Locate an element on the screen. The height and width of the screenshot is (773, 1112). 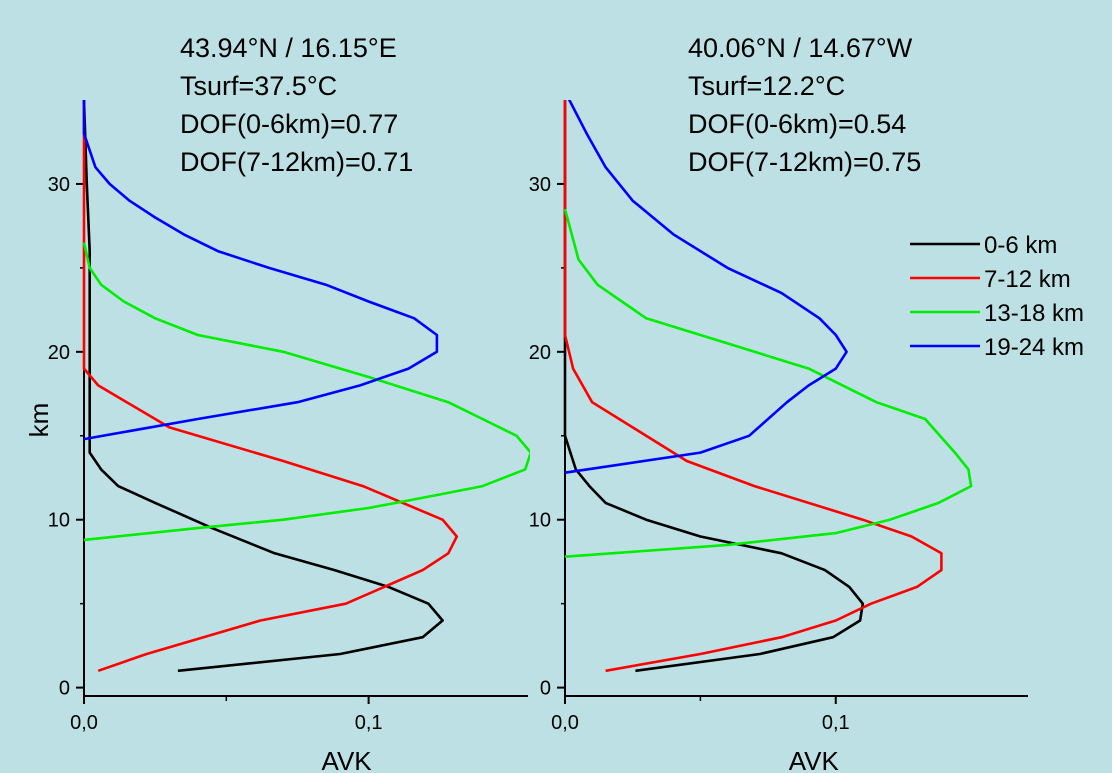
annotation-line: 43.94°N / 16.15°E is located at coordinates (288, 48).